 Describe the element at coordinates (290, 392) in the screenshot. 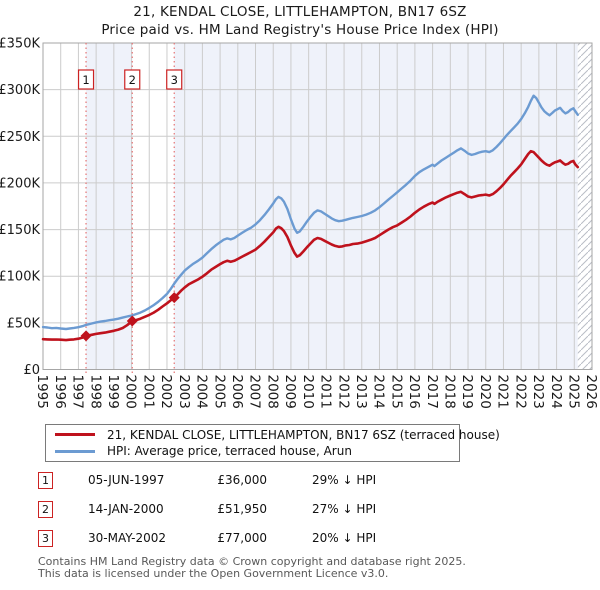

I see `x-tick-label: 2009` at that location.